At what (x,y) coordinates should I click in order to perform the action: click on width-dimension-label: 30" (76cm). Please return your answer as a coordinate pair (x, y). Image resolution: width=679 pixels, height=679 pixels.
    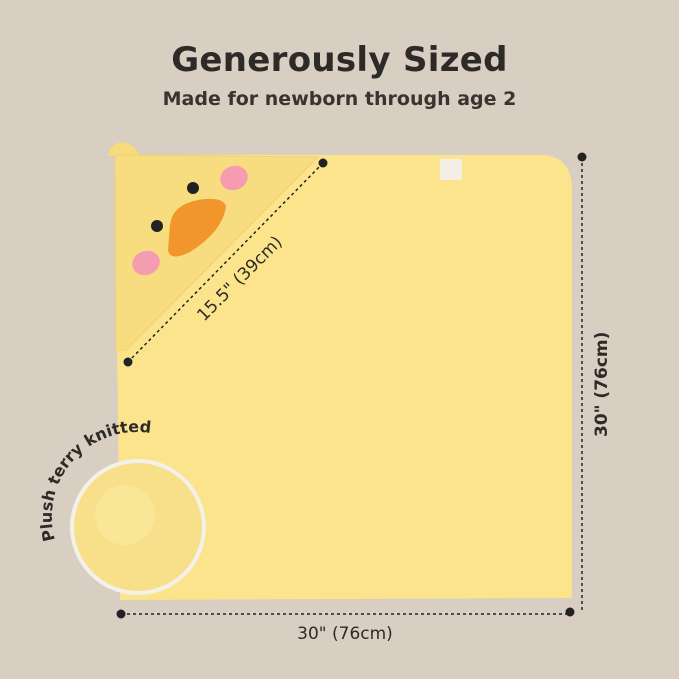
    Looking at the image, I should click on (345, 634).